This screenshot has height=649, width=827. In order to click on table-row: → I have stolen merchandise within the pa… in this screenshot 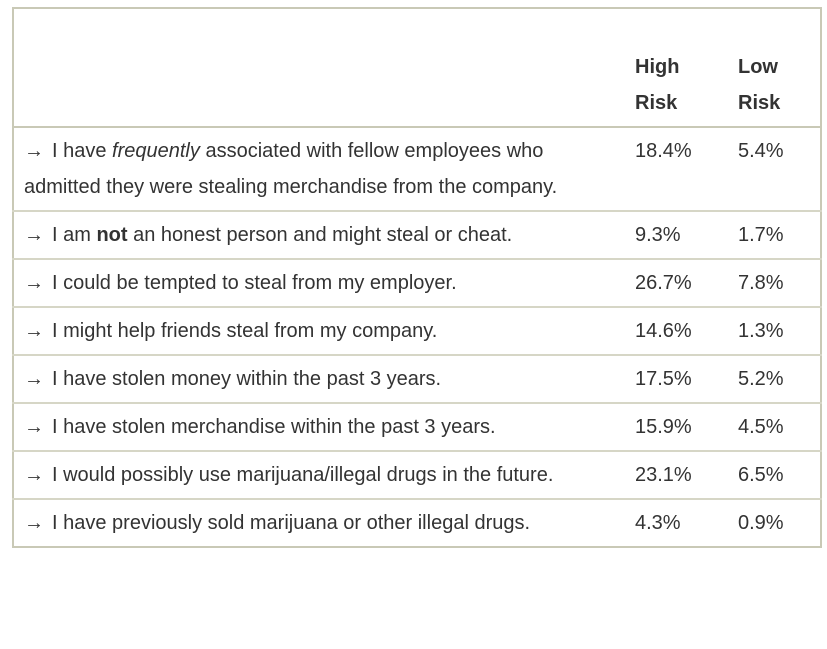, I will do `click(417, 427)`.